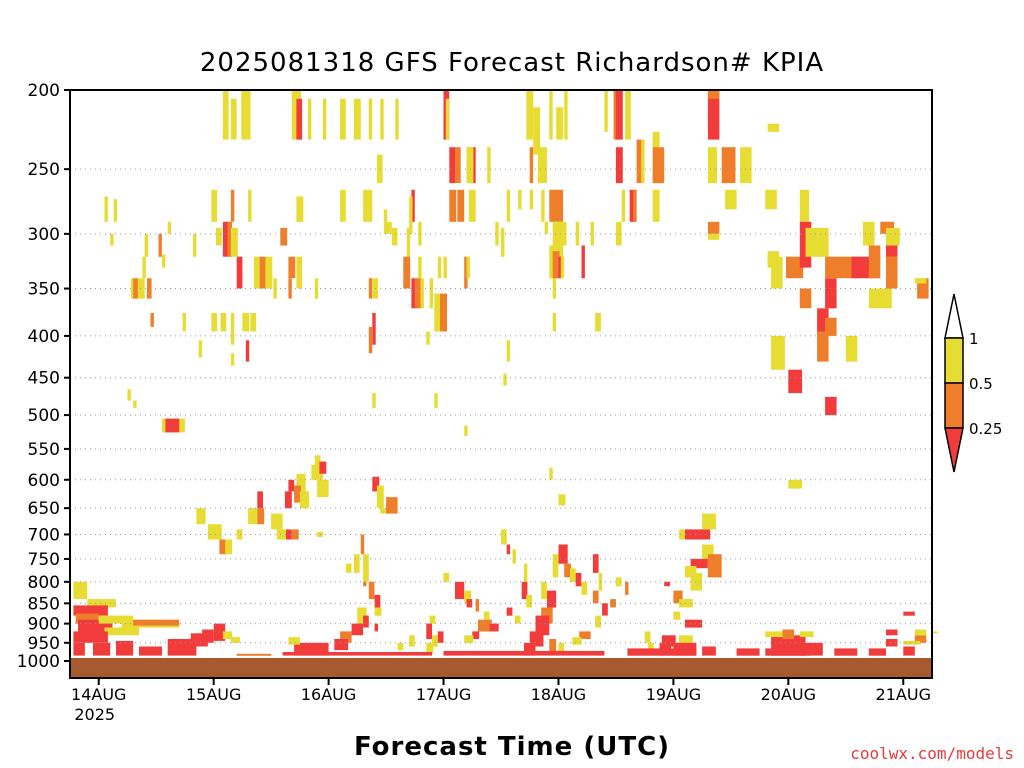  I want to click on x-axis-label: Forecast Time (UTC), so click(512, 747).